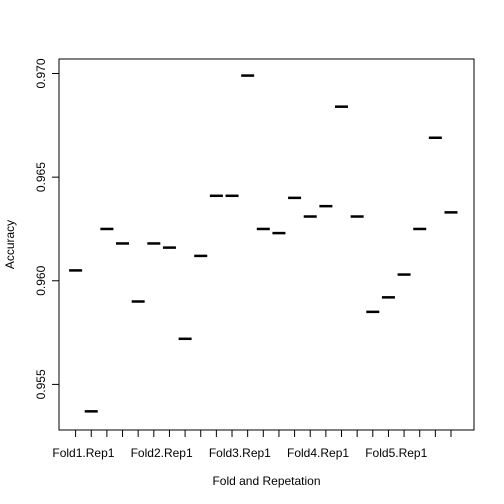 This screenshot has width=504, height=504. I want to click on x-tick-label: Fold5.Rep1, so click(396, 453).